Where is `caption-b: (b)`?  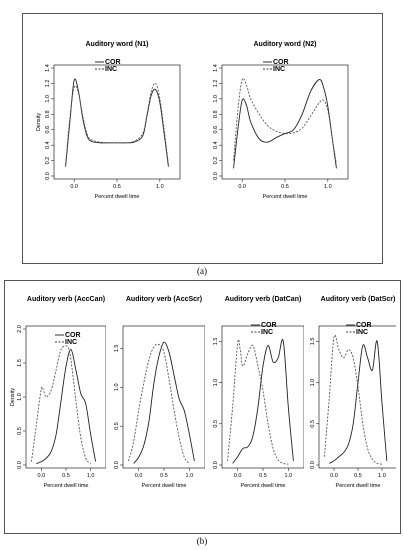
caption-b: (b) is located at coordinates (202, 541).